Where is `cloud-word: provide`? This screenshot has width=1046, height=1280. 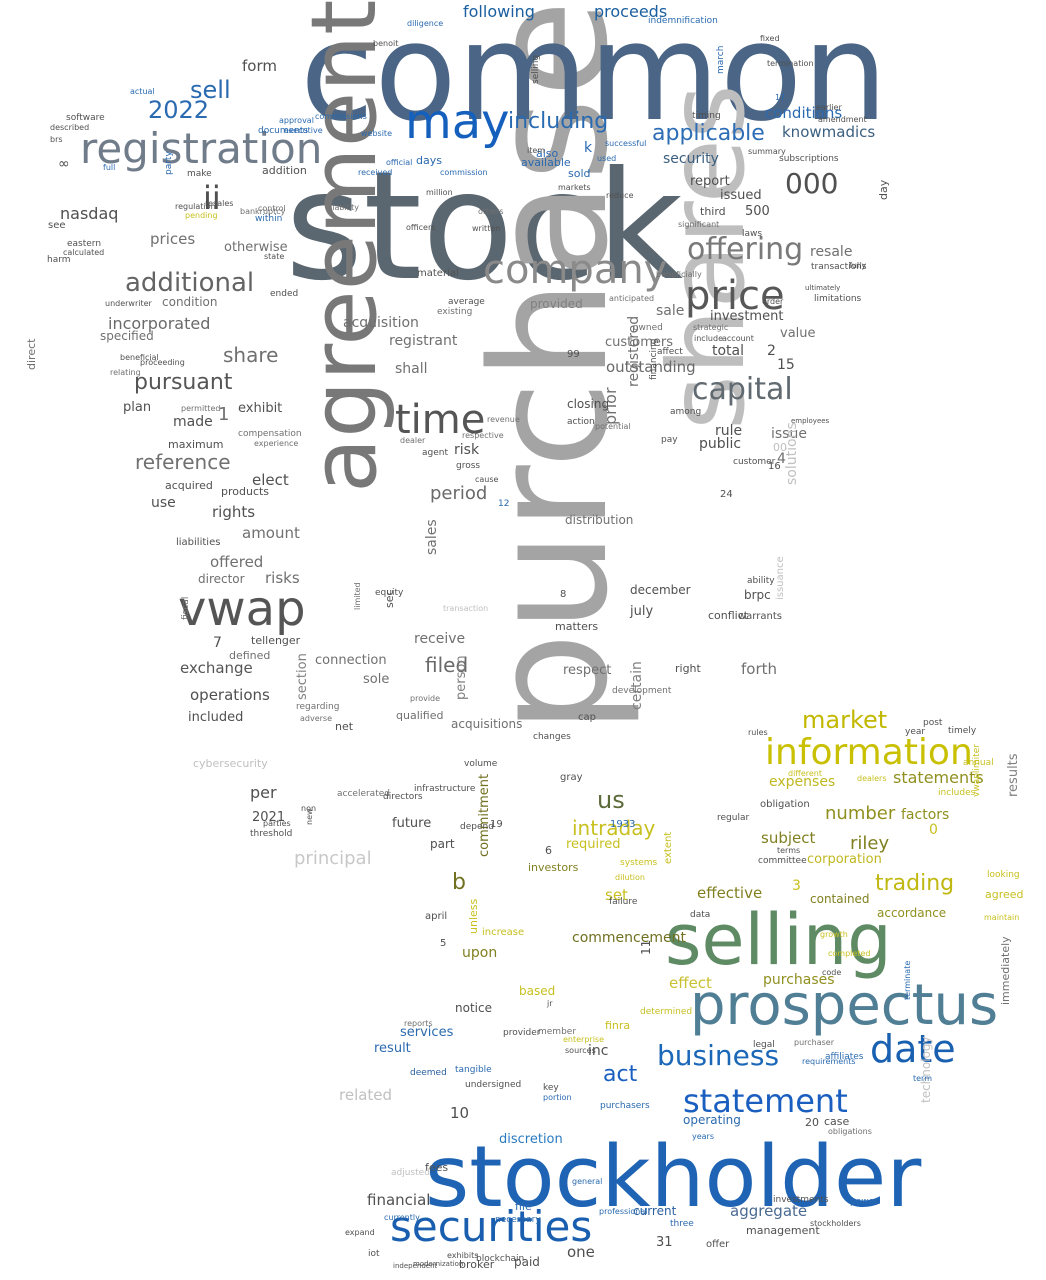 cloud-word: provide is located at coordinates (425, 698).